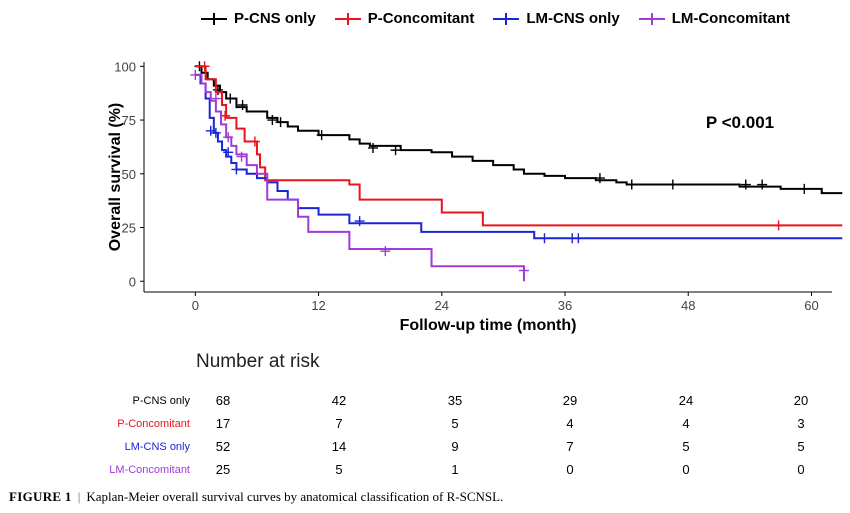  What do you see at coordinates (275, 18) in the screenshot?
I see `legend-label: P-CNS only` at bounding box center [275, 18].